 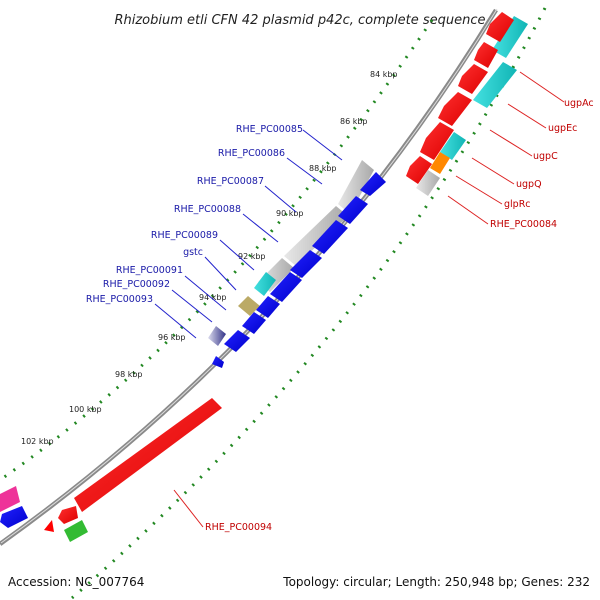 I want to click on blue-leader-lines, so click(x=248, y=234).